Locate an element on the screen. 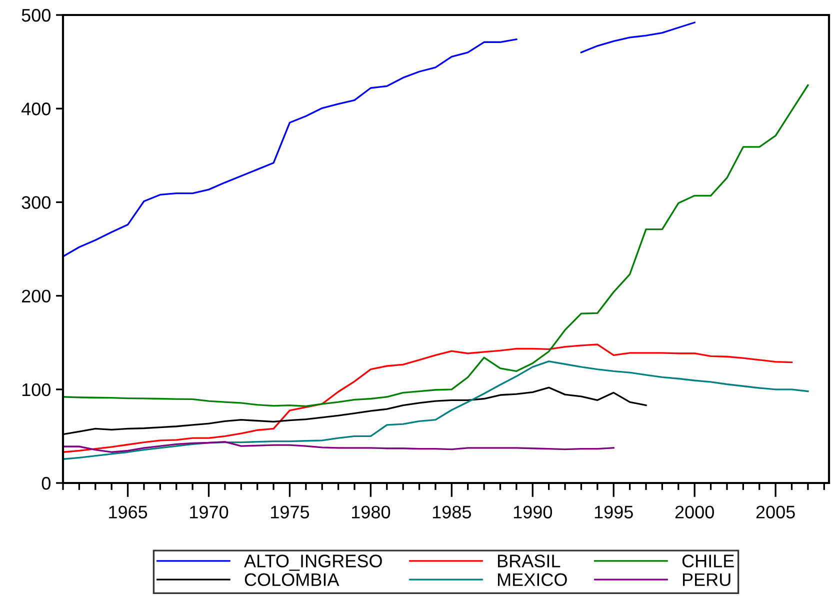 The image size is (832, 609). x-tick-label: 1985 is located at coordinates (451, 512).